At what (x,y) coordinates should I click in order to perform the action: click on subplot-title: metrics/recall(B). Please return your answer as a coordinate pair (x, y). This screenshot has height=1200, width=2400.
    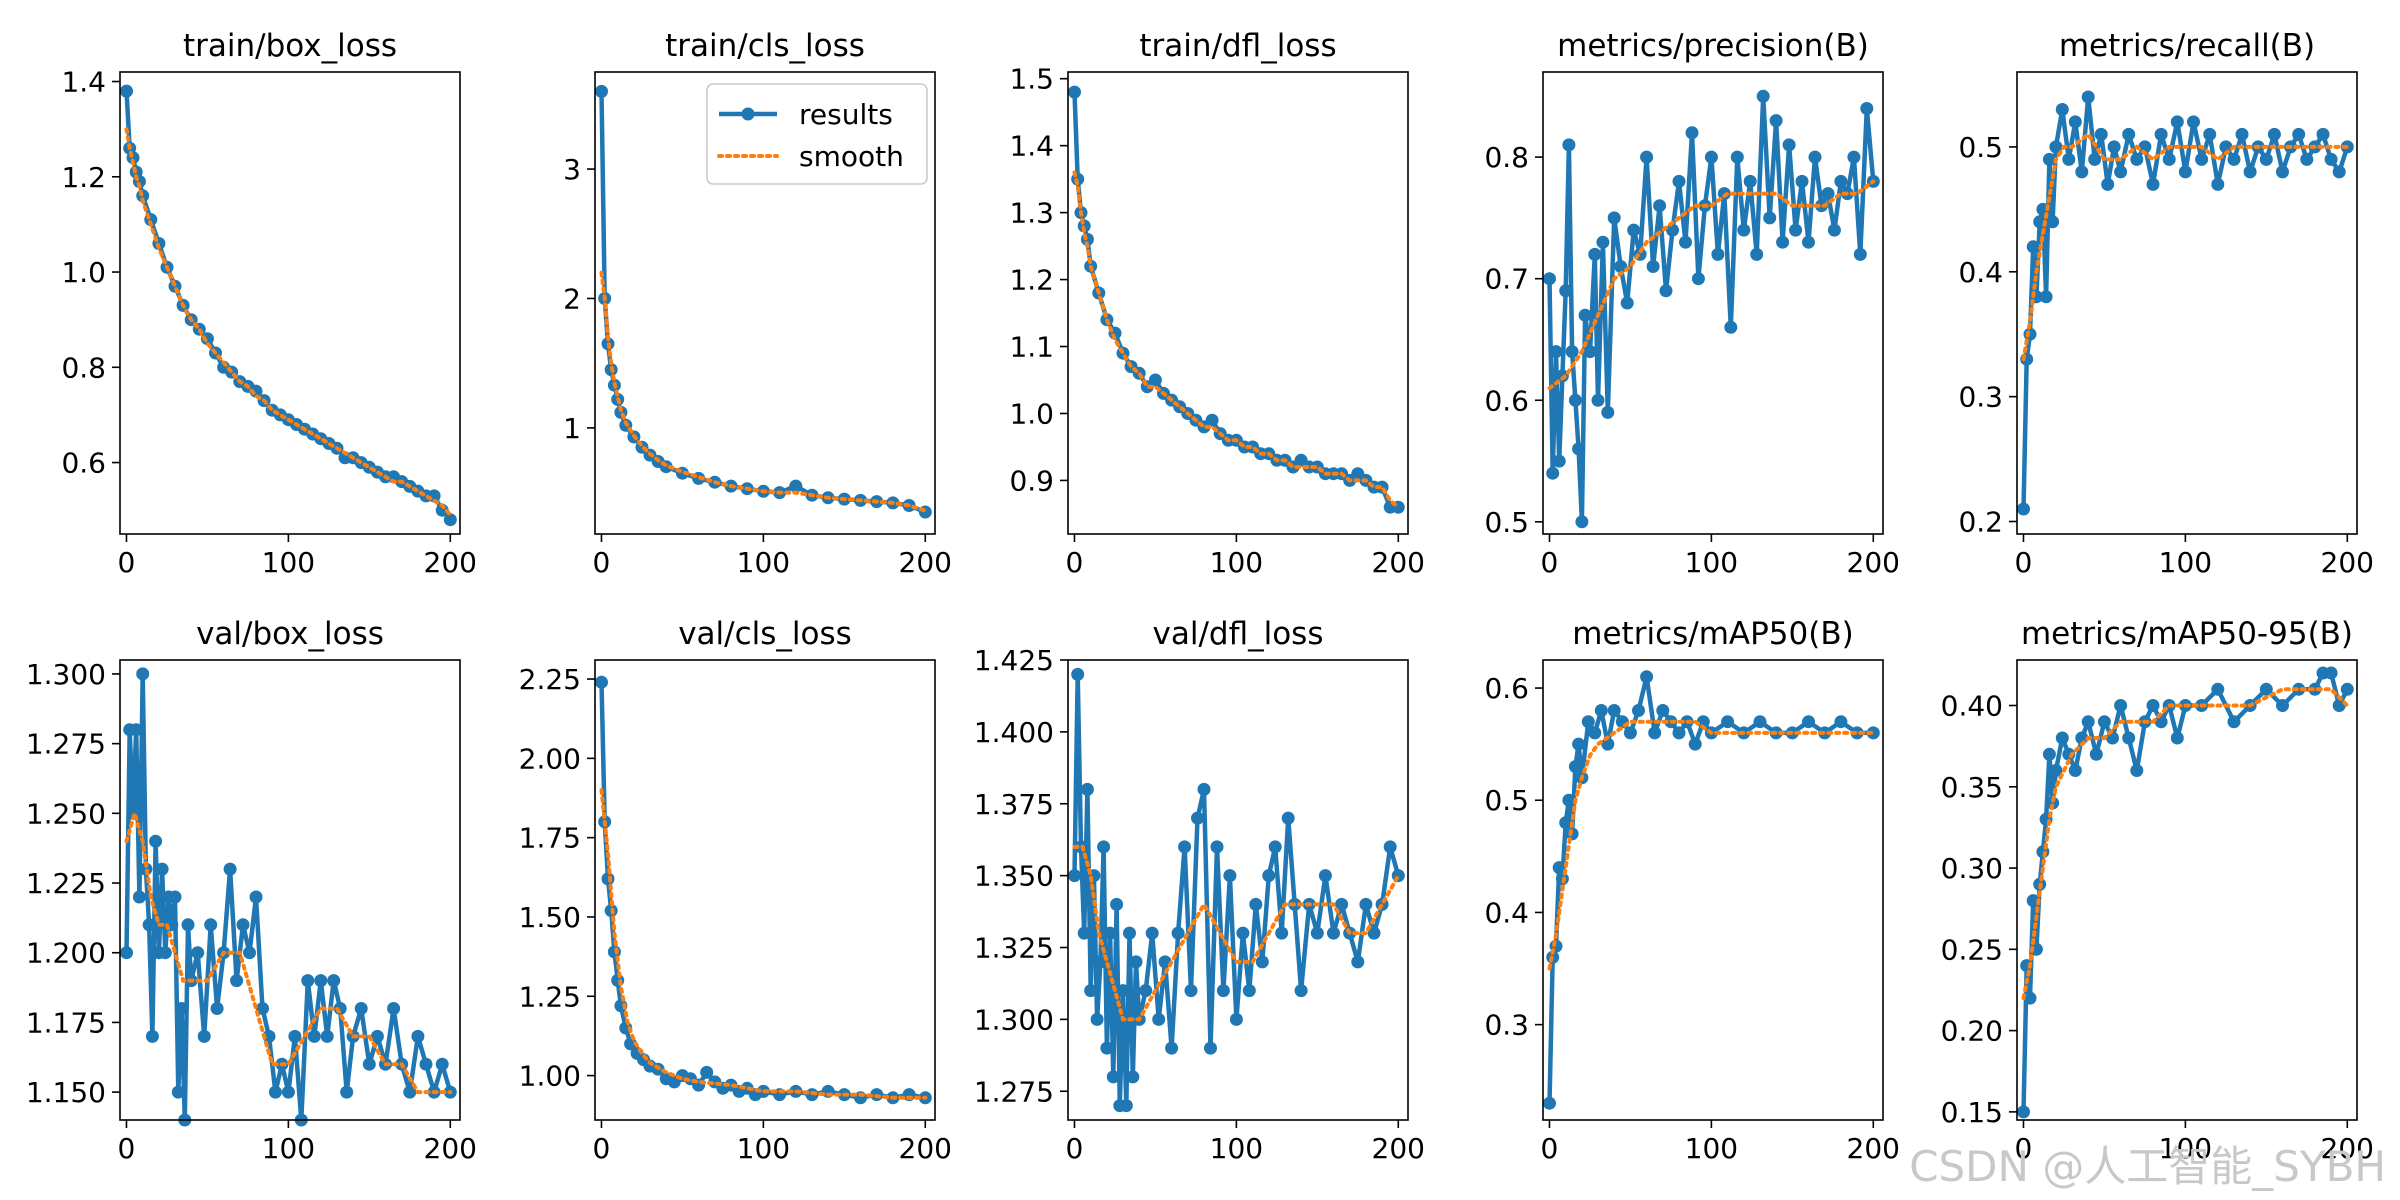
    Looking at the image, I should click on (2187, 46).